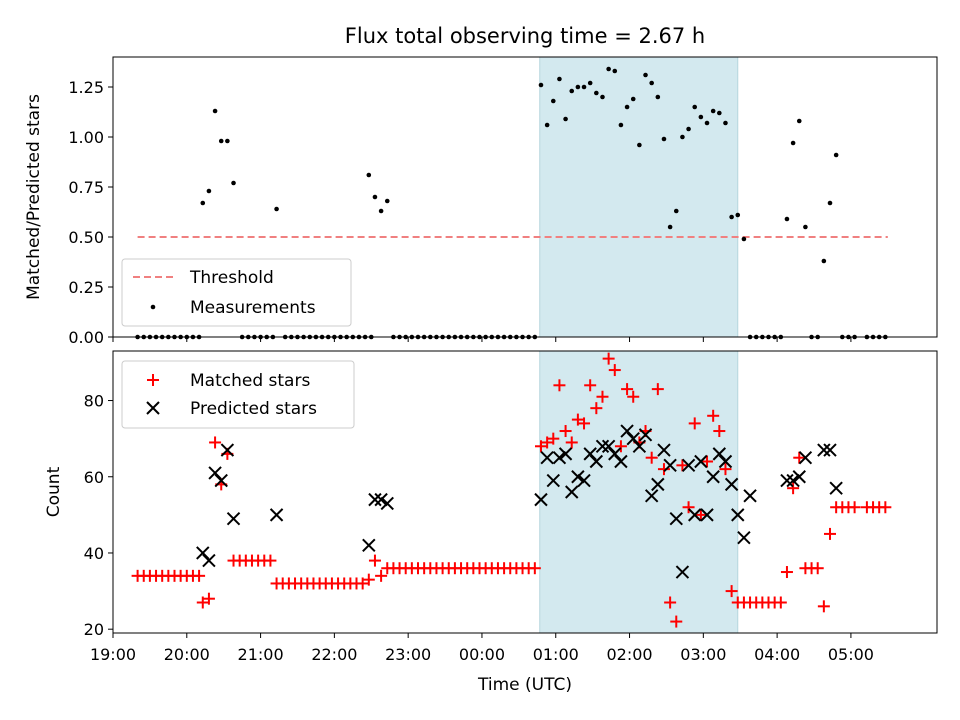 The image size is (960, 720). Describe the element at coordinates (253, 409) in the screenshot. I see `legend-label-predicted: Predicted stars` at that location.